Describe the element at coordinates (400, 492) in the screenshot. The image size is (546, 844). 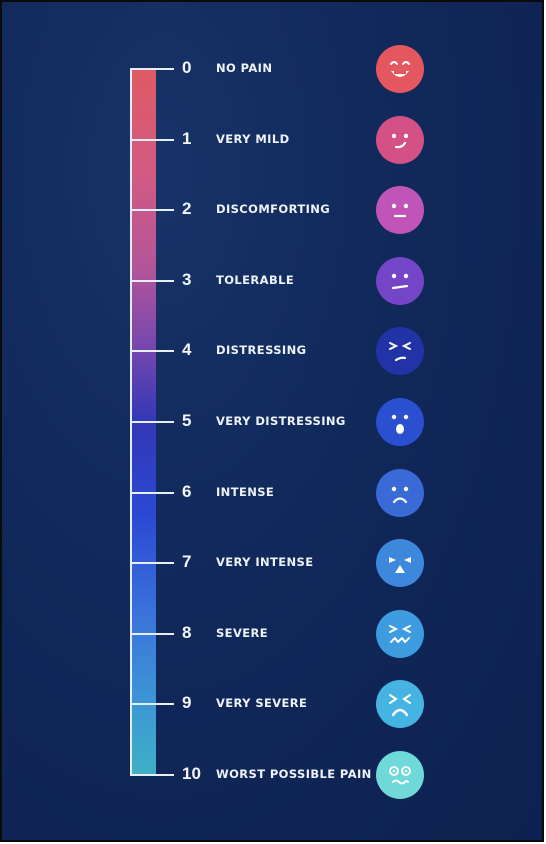
I see `sad-face-icon` at that location.